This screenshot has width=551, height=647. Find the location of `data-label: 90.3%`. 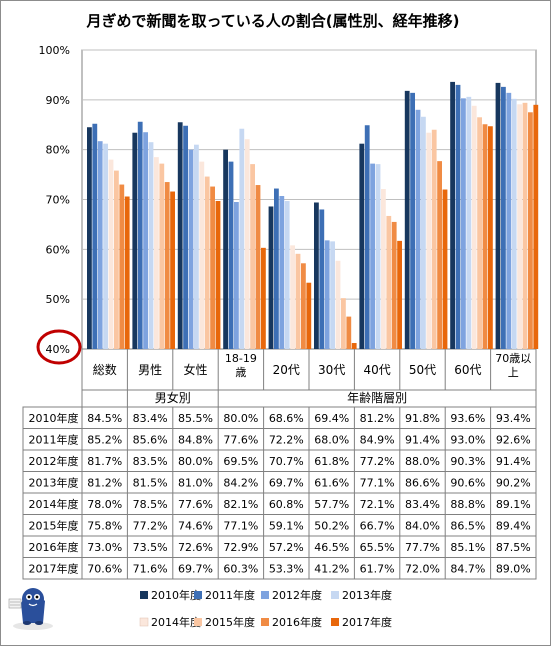

data-label: 90.3% is located at coordinates (467, 461).